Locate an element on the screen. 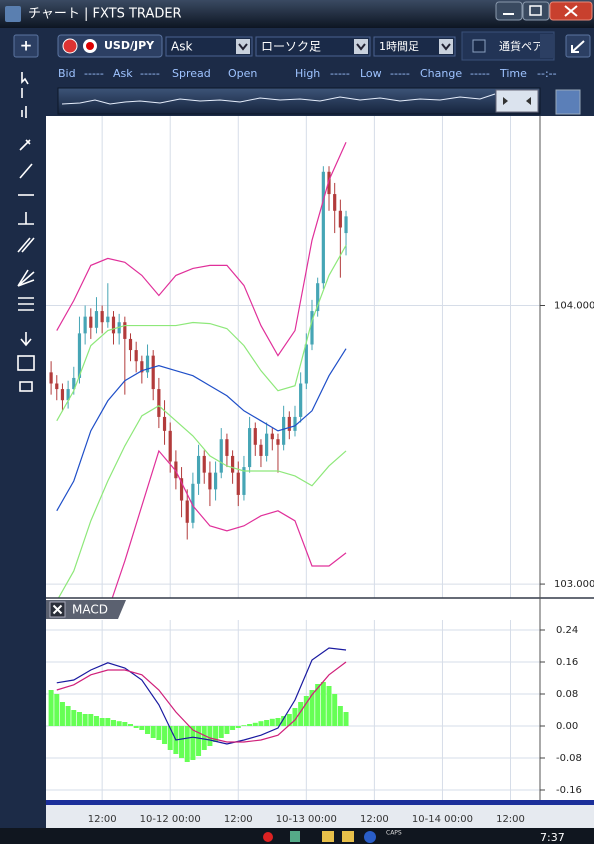 This screenshot has width=594, height=844. navigator-scroll is located at coordinates (517, 101).